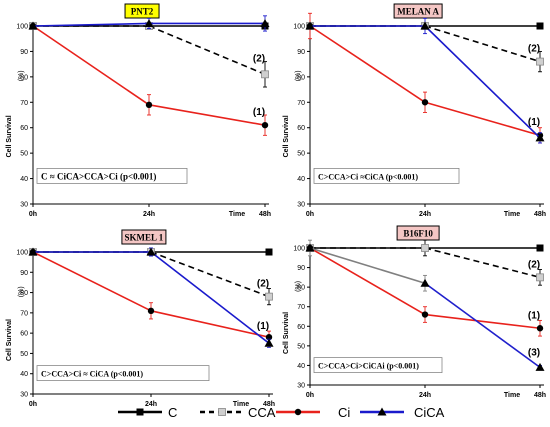 This screenshot has height=427, width=550. I want to click on panel-title: MELAN A, so click(418, 12).